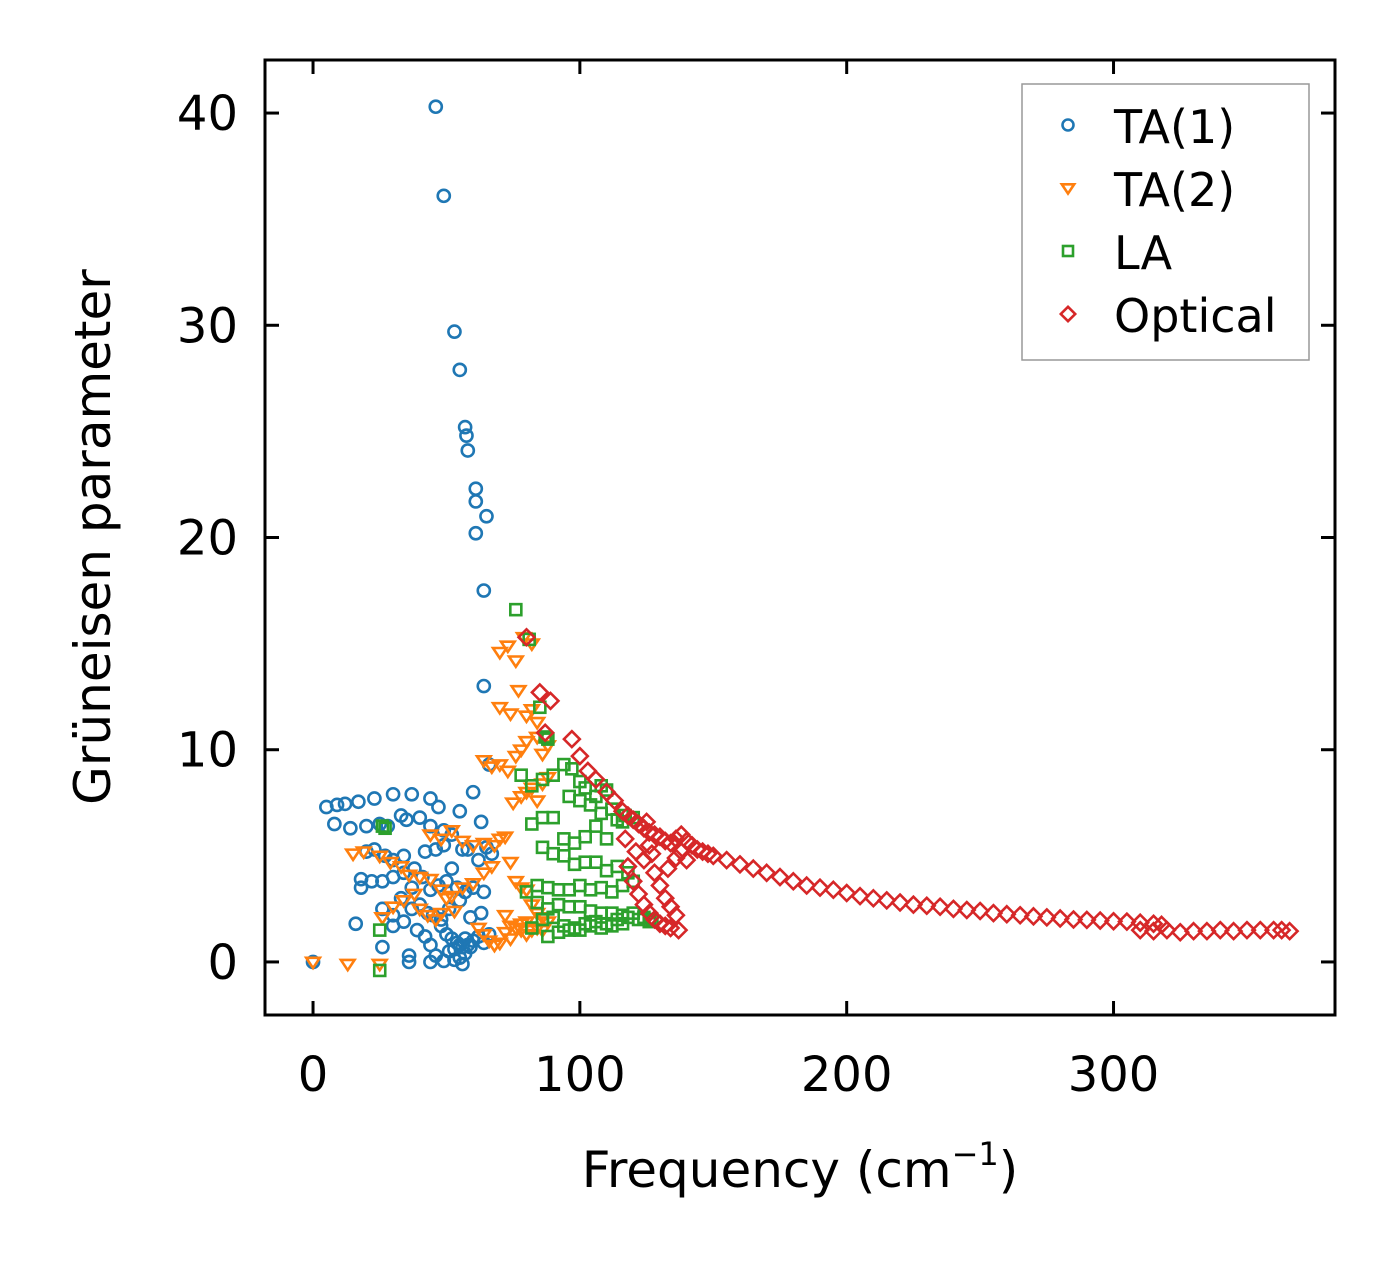 This screenshot has width=1394, height=1264. I want to click on legend-label: Optical, so click(1195, 316).